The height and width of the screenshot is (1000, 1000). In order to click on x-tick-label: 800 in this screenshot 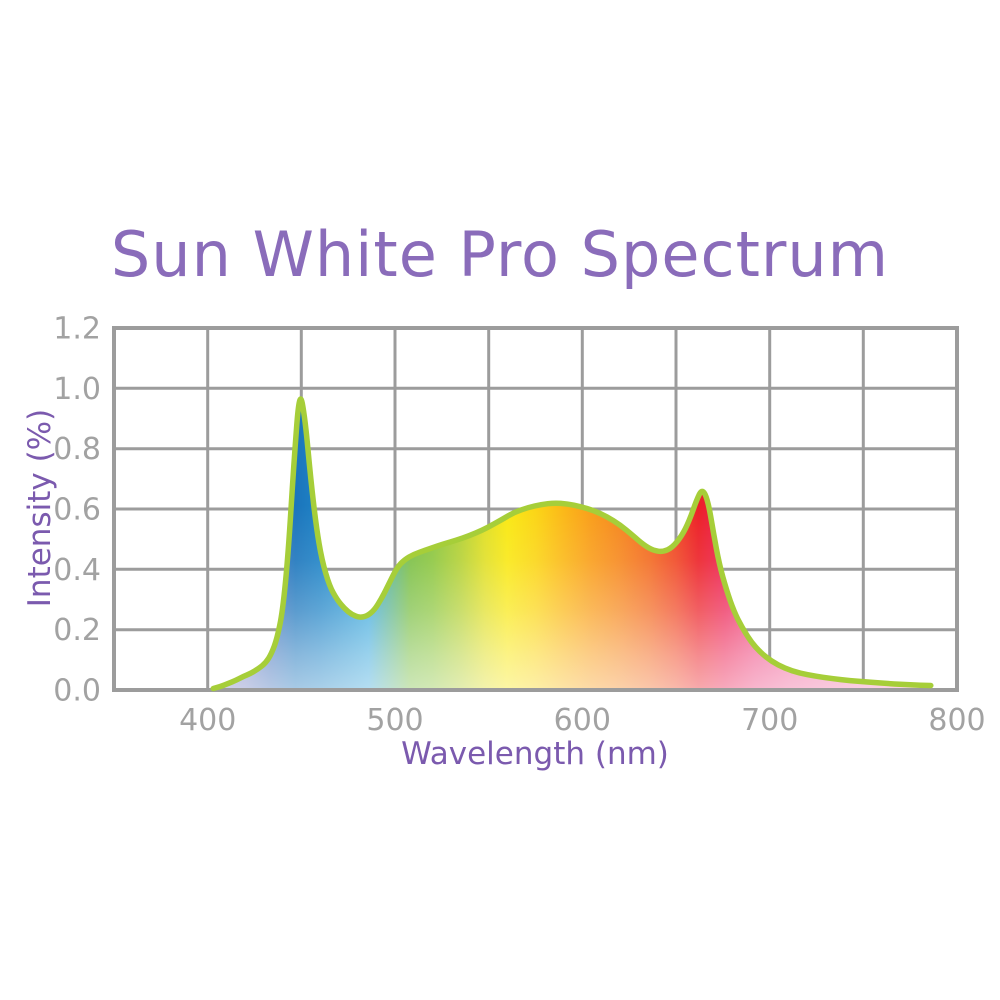, I will do `click(956, 720)`.